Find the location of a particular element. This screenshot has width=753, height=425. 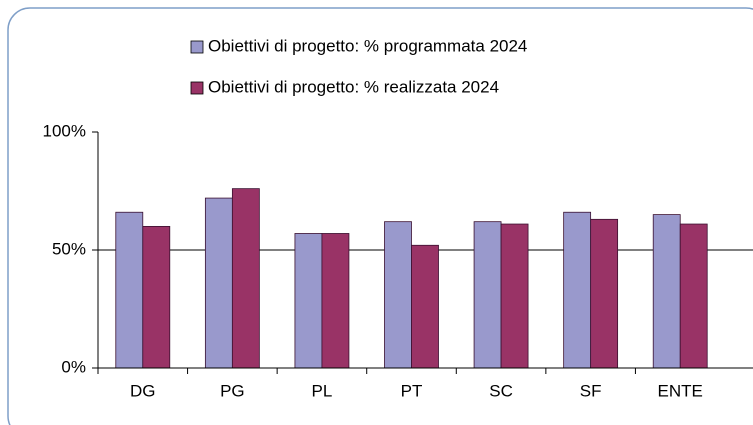

x-tick-label: PG is located at coordinates (232, 390).